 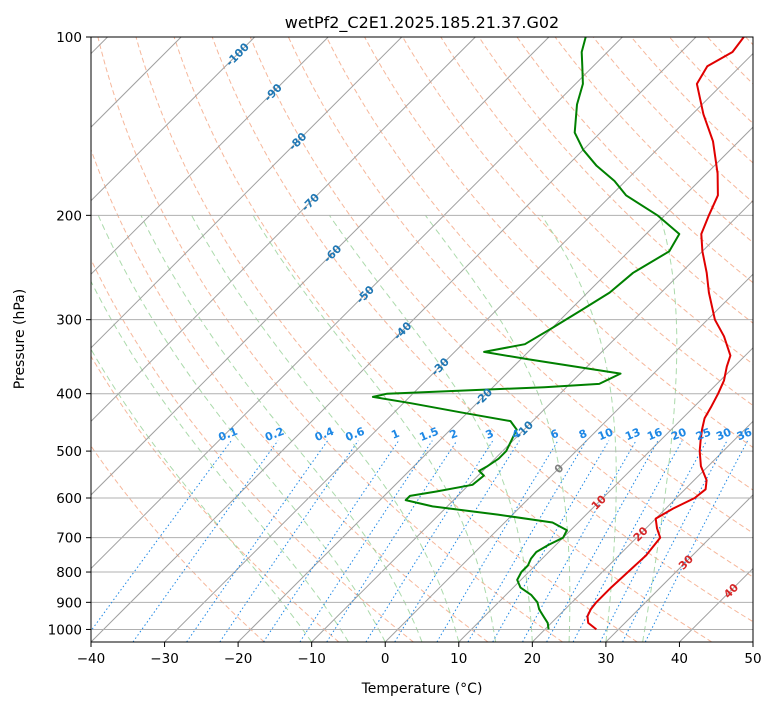 I want to click on y-tick-label: 500, so click(x=69, y=452).